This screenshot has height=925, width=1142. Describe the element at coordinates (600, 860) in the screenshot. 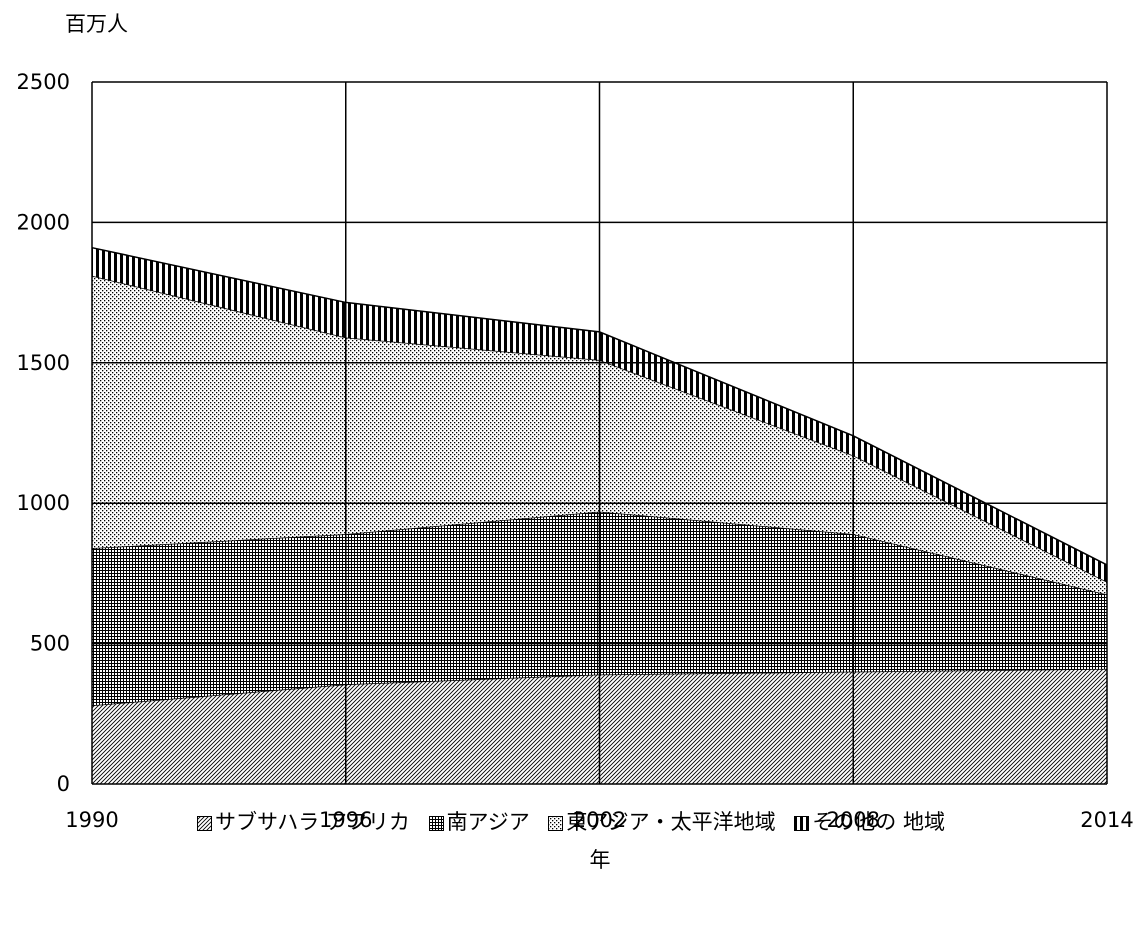

I see `x-axis-label: 年` at that location.